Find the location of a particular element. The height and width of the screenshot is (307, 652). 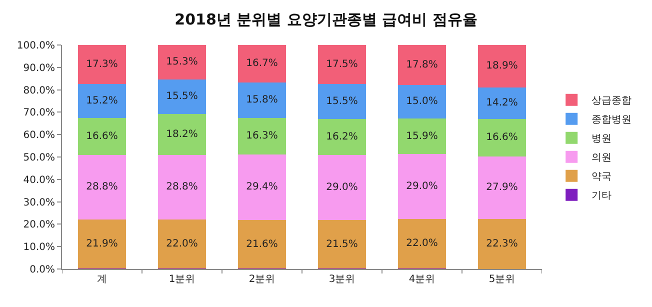

y-tick-label: 70.0% is located at coordinates (39, 113).